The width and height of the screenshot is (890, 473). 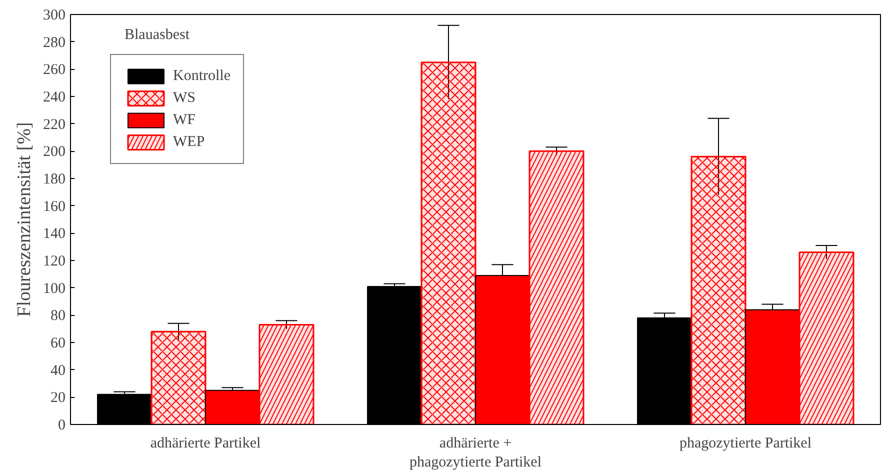 I want to click on y-tick-label: 100, so click(x=54, y=288).